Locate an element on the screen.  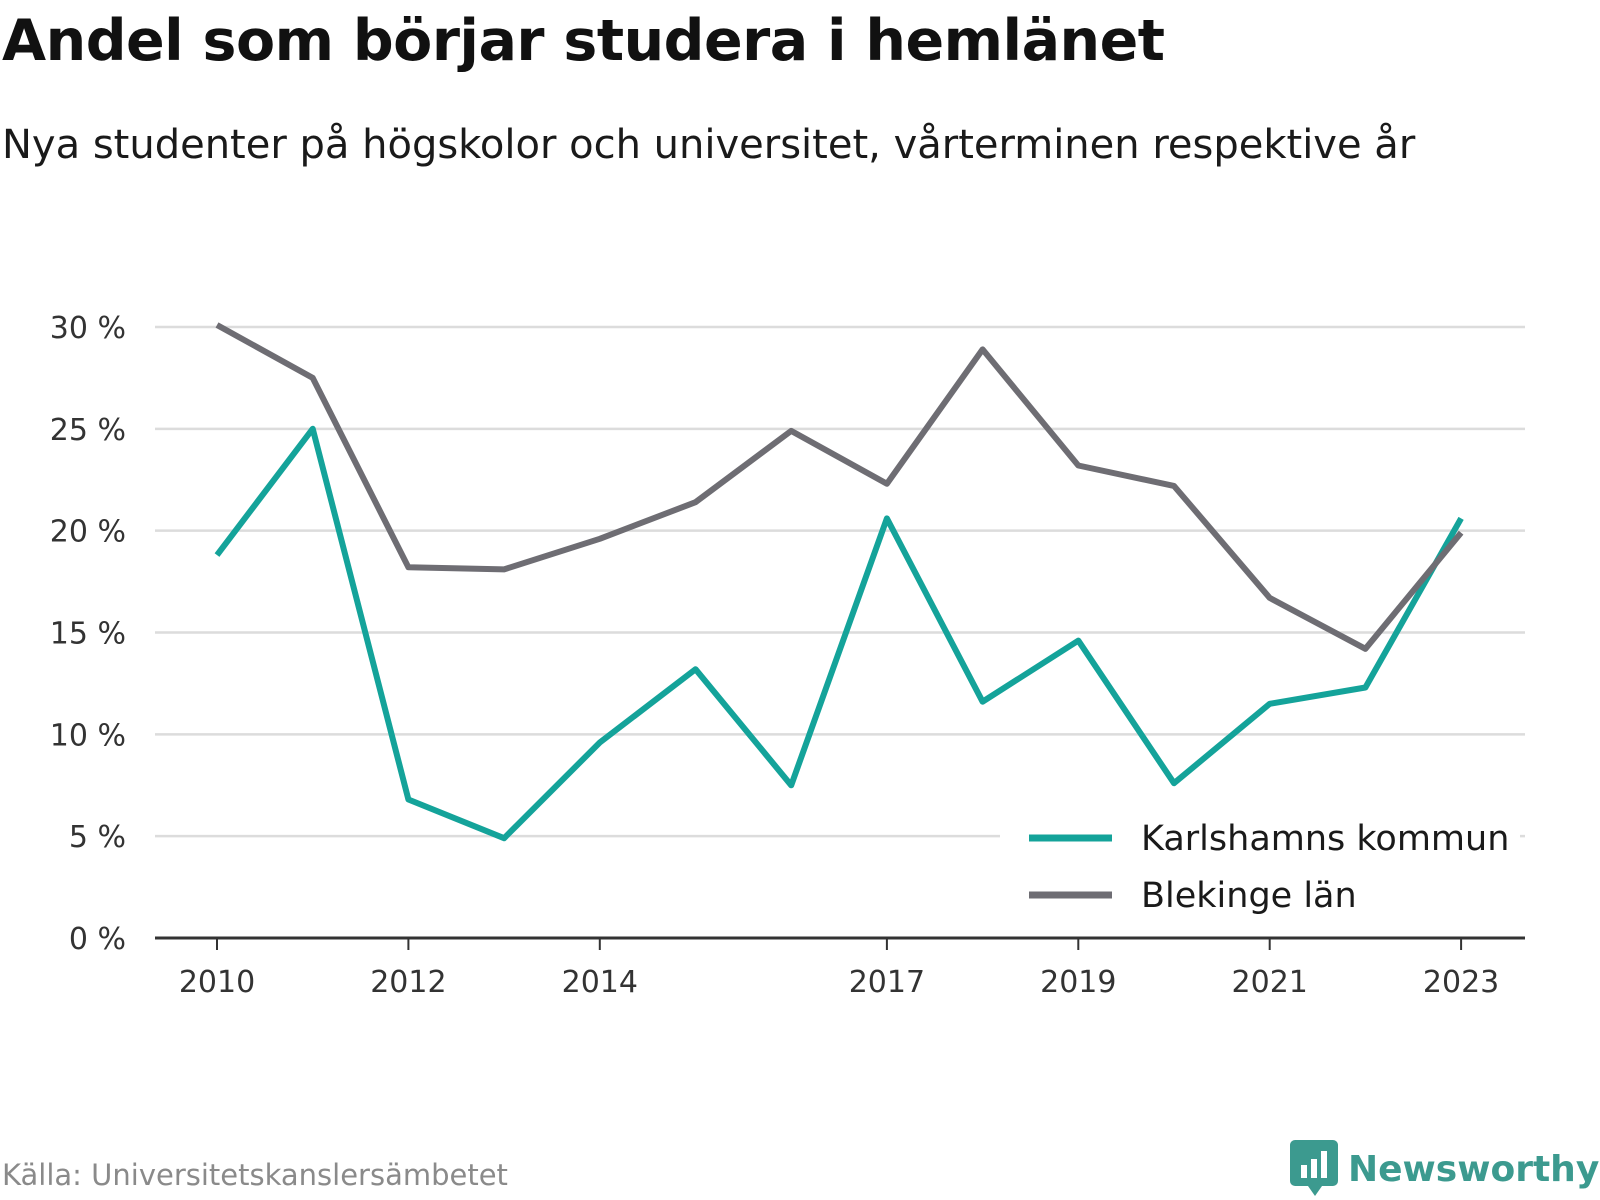
legend: Karlshamns kommun Blekinge län is located at coordinates (1260, 858).